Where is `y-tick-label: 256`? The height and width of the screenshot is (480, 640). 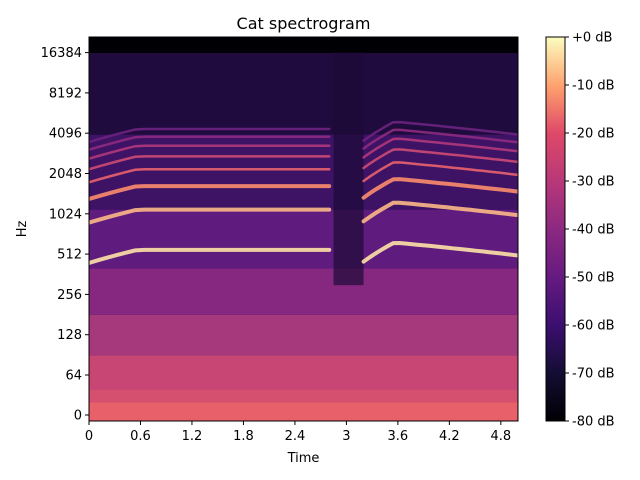
y-tick-label: 256 is located at coordinates (69, 295).